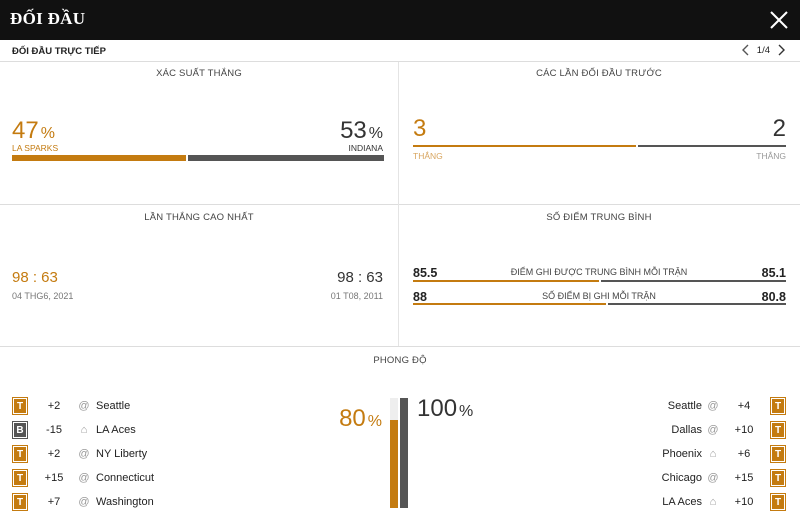  I want to click on home-team-name: LA SPARKS, so click(35, 148).